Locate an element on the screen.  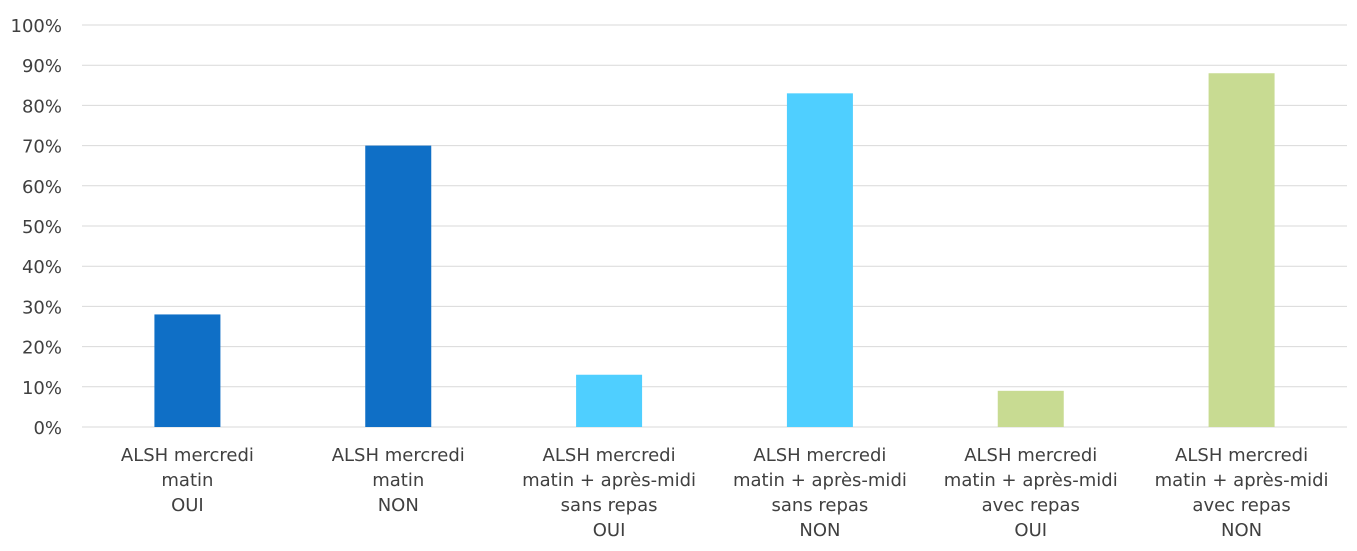
x-category-label: ALSH mercredi matin OUI is located at coordinates (187, 480).